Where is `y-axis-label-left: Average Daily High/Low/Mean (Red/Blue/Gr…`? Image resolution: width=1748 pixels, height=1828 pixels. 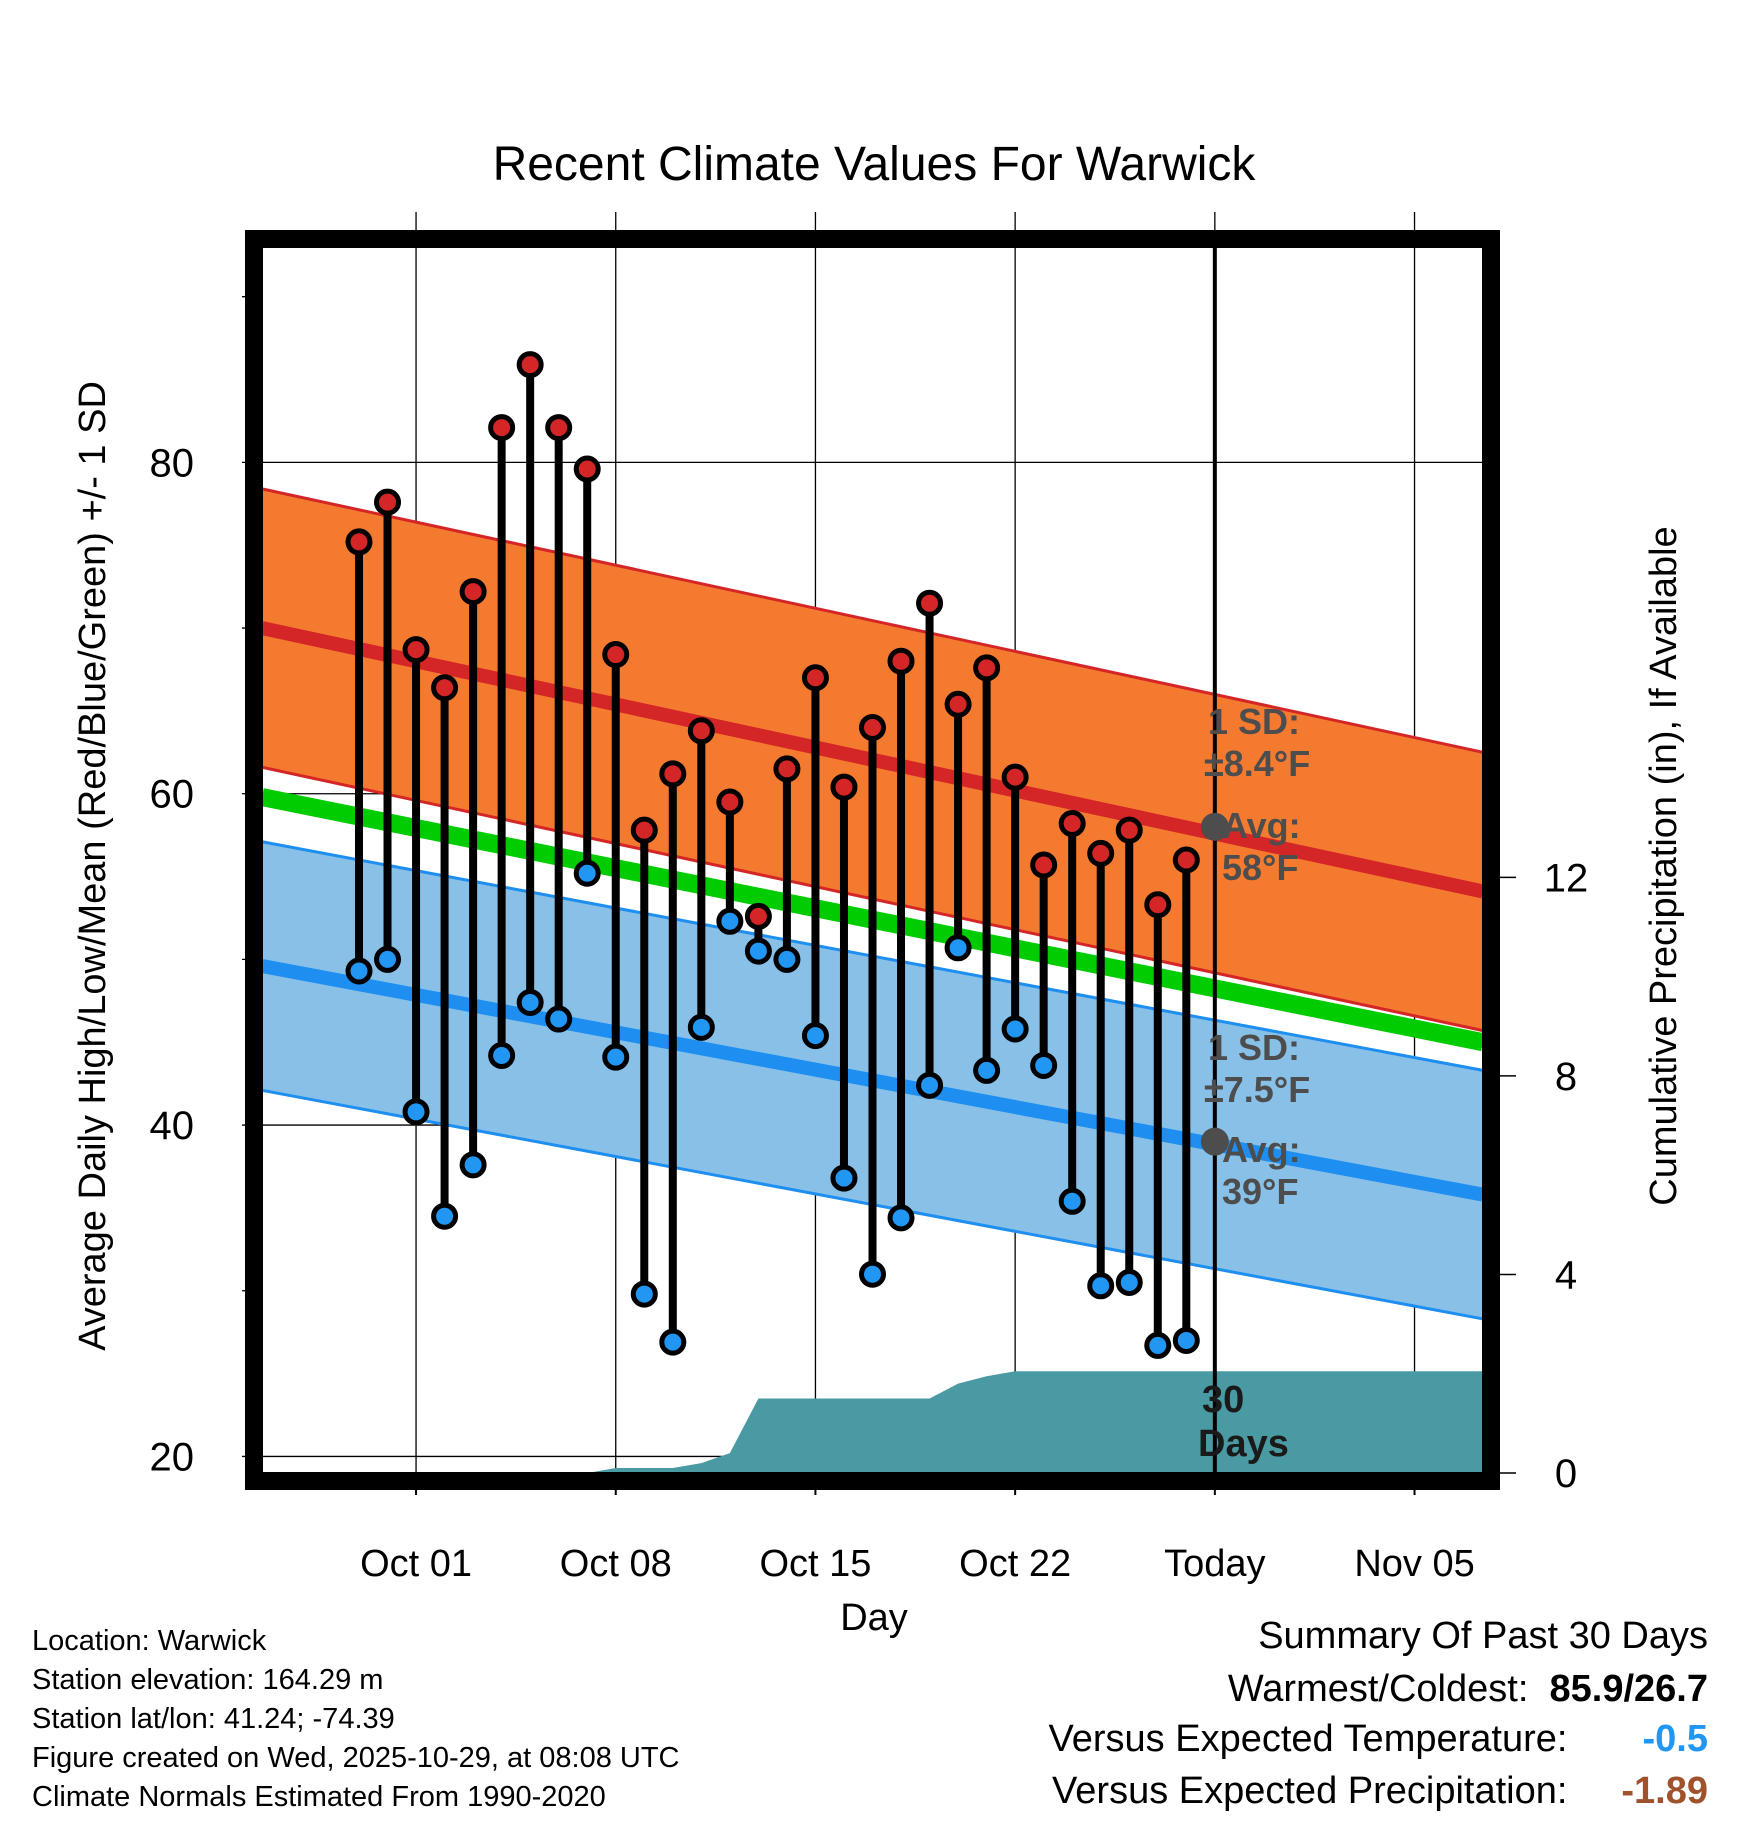
y-axis-label-left: Average Daily High/Low/Mean (Red/Blue/Gr… is located at coordinates (93, 866).